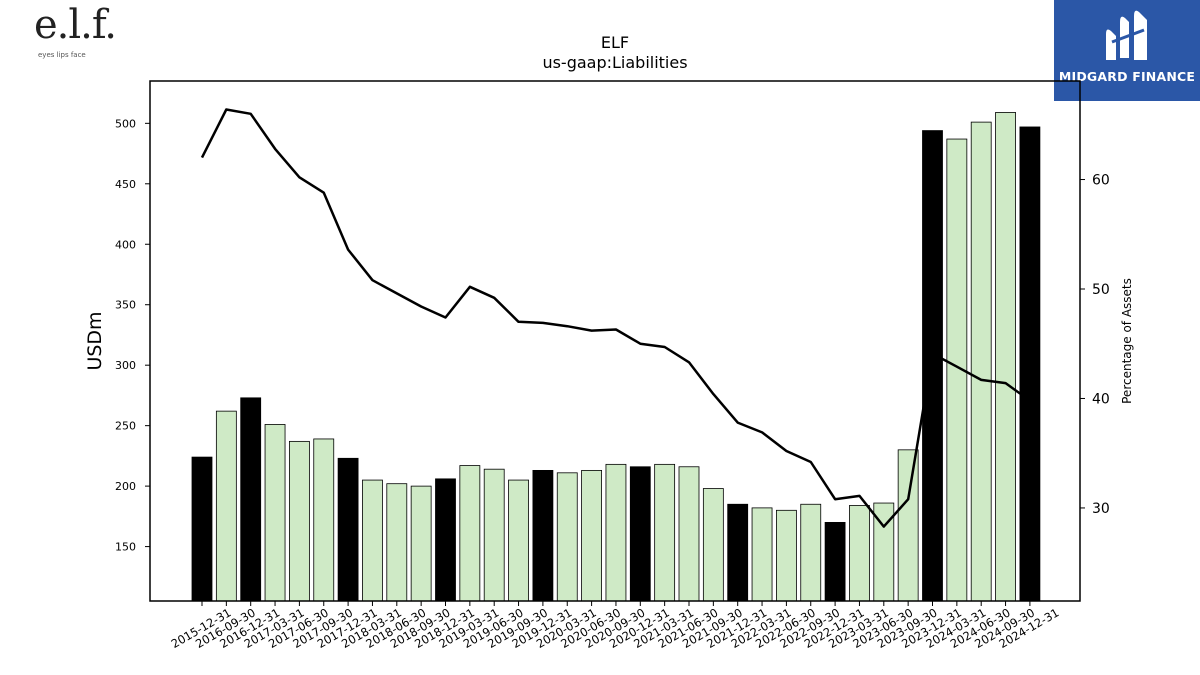 This screenshot has width=1200, height=675. I want to click on chart-subtitle: us-gaap:Liabilities, so click(614, 62).